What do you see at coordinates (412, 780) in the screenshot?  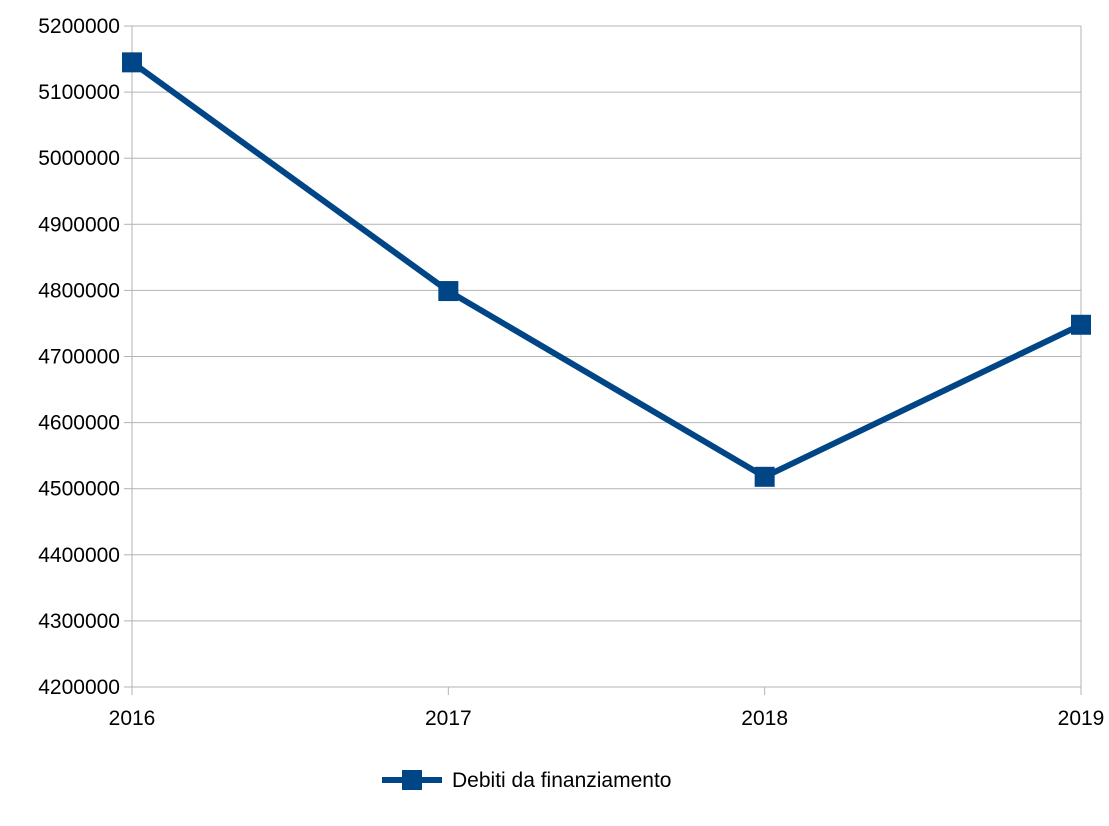 I see `legend-marker-swatch` at bounding box center [412, 780].